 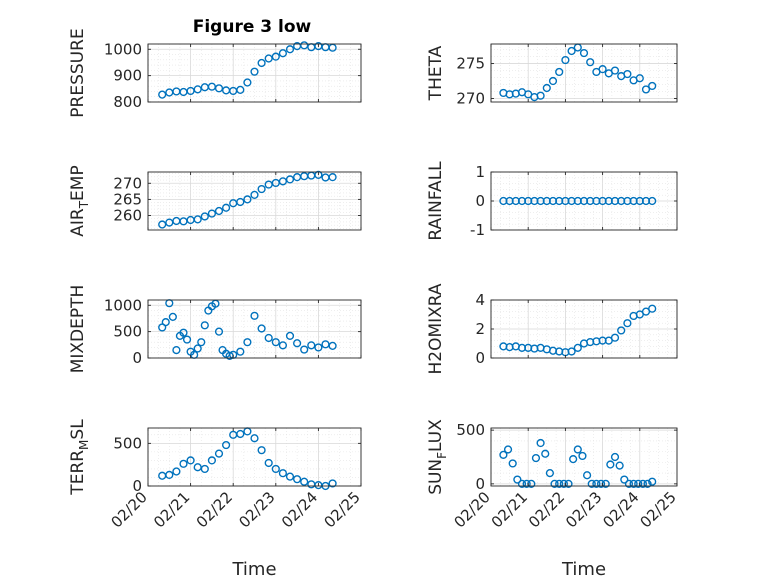 What do you see at coordinates (480, 358) in the screenshot?
I see `h2omixra-ytick-label: 0` at bounding box center [480, 358].